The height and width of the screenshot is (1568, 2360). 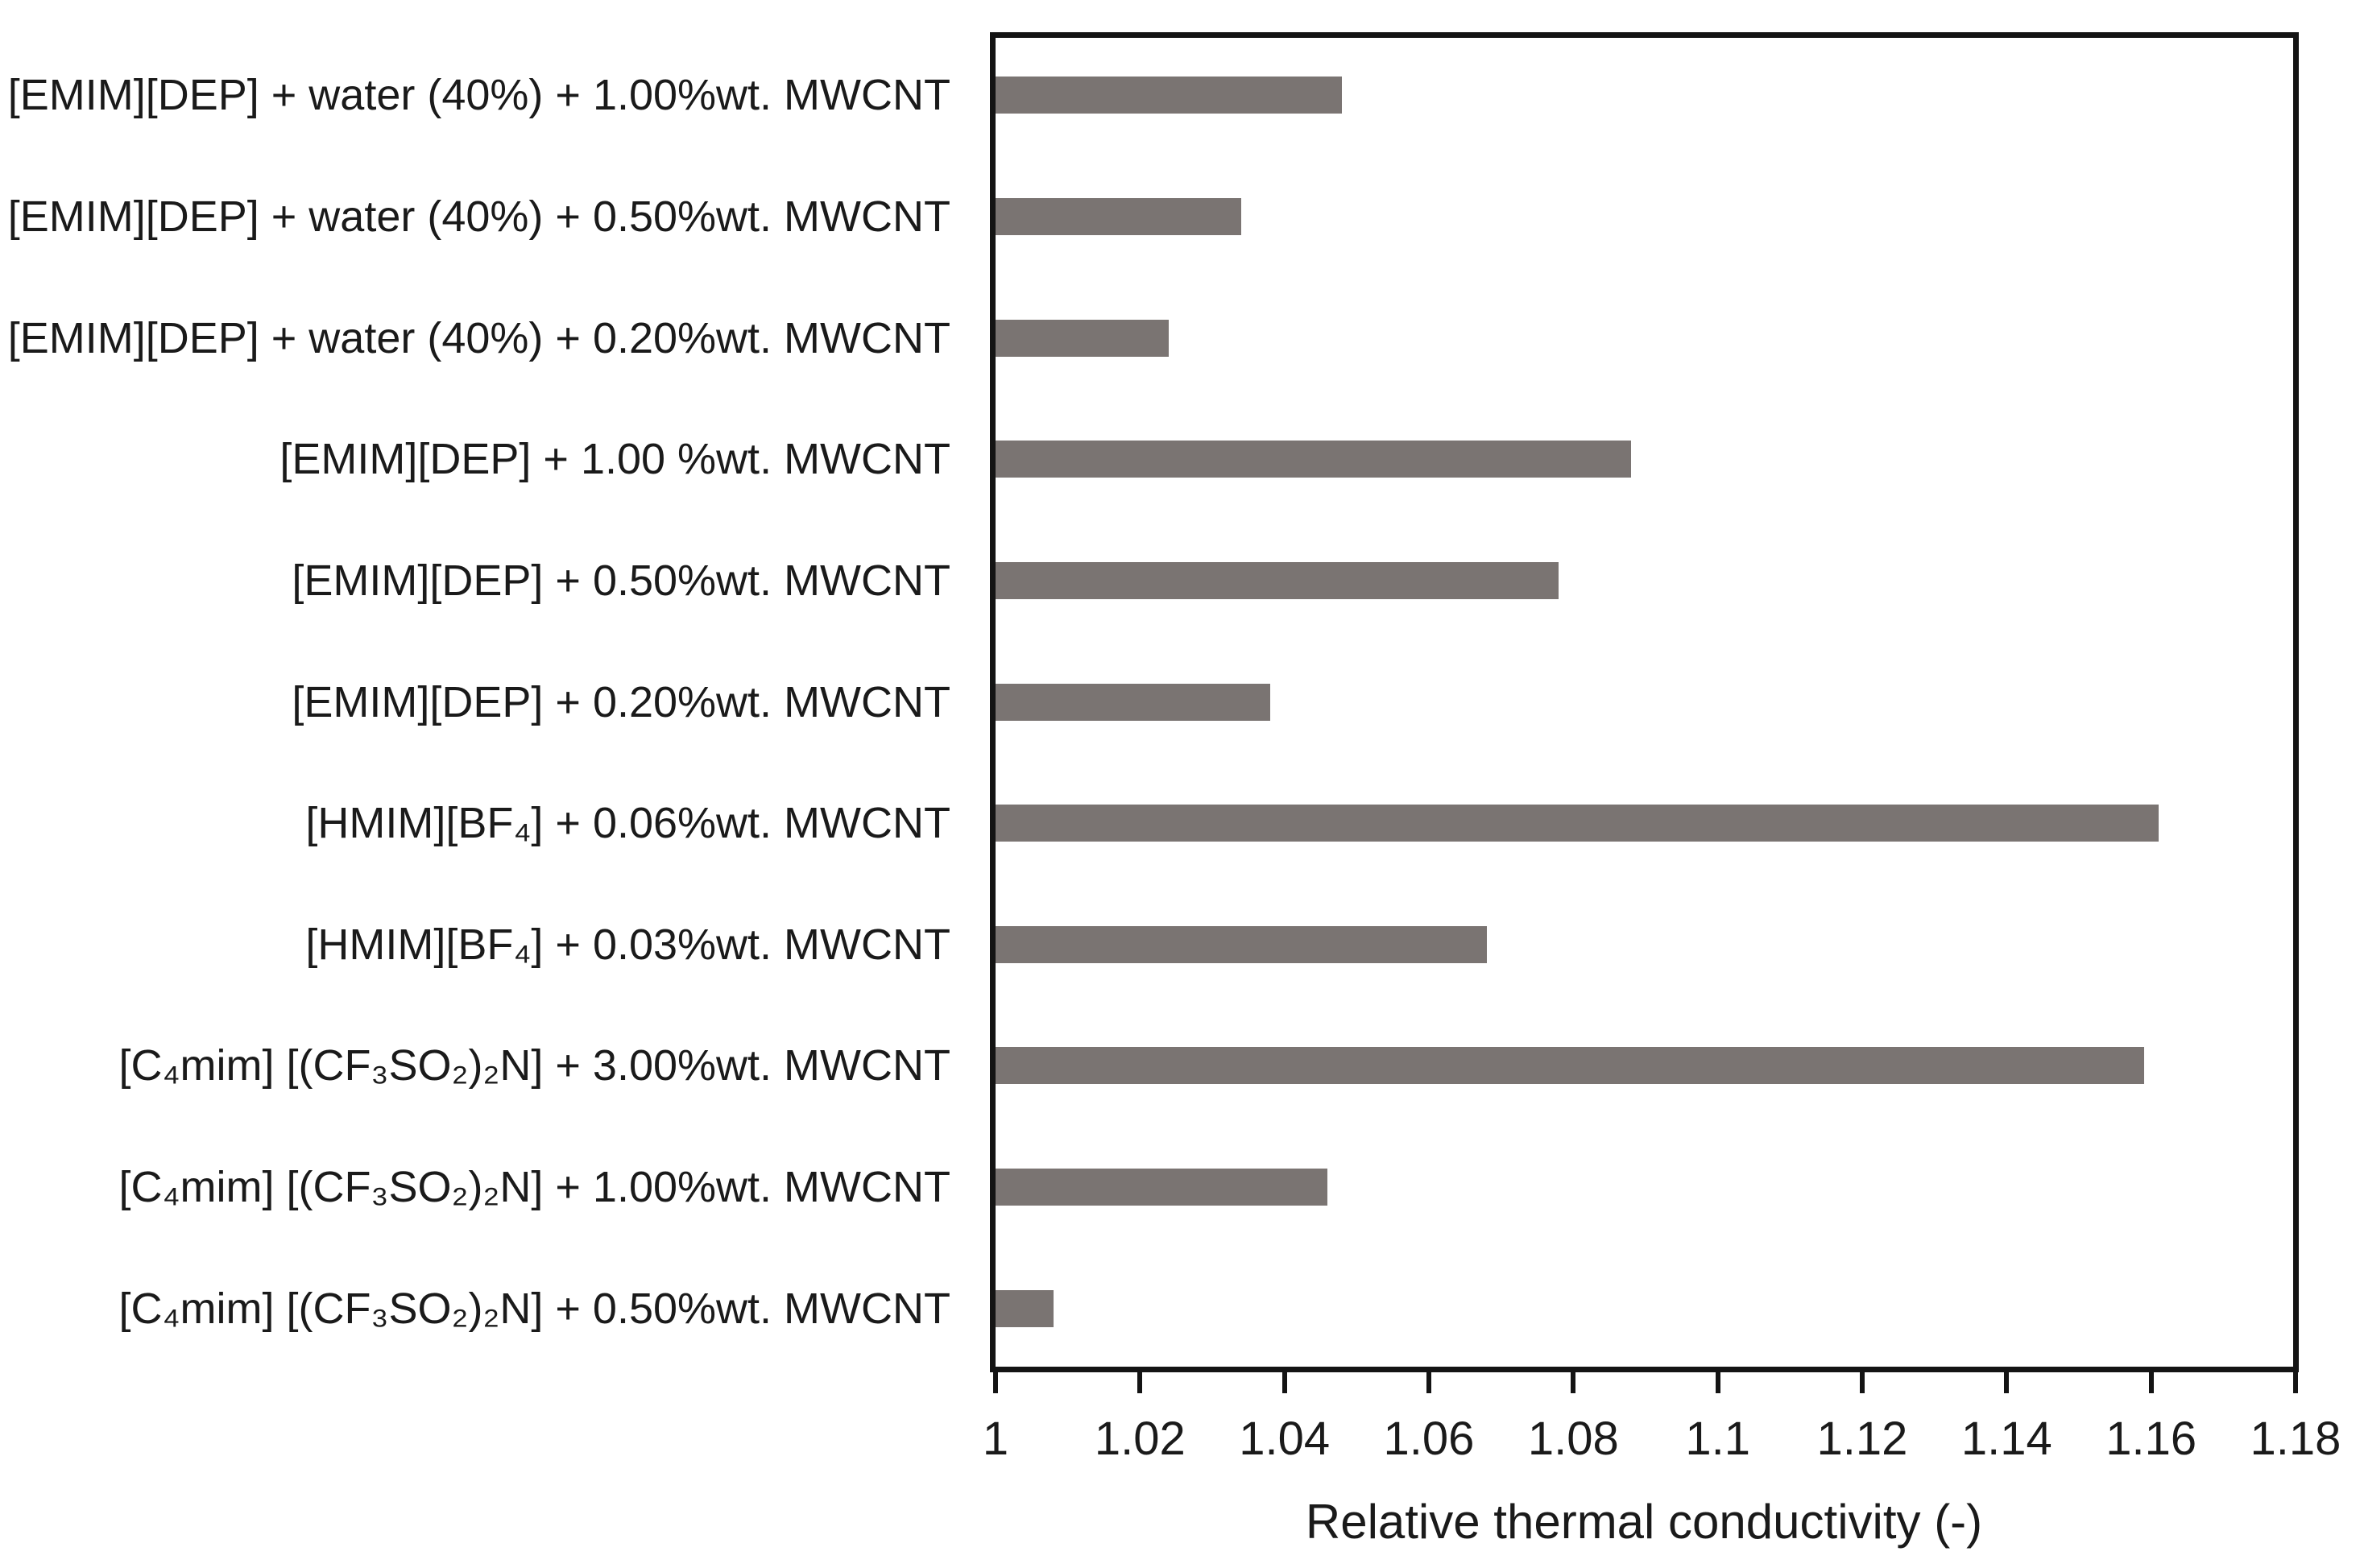 I want to click on category-label: [HMIM][BF₄] + 0.06%wt. MWCNT, so click(x=627, y=824).